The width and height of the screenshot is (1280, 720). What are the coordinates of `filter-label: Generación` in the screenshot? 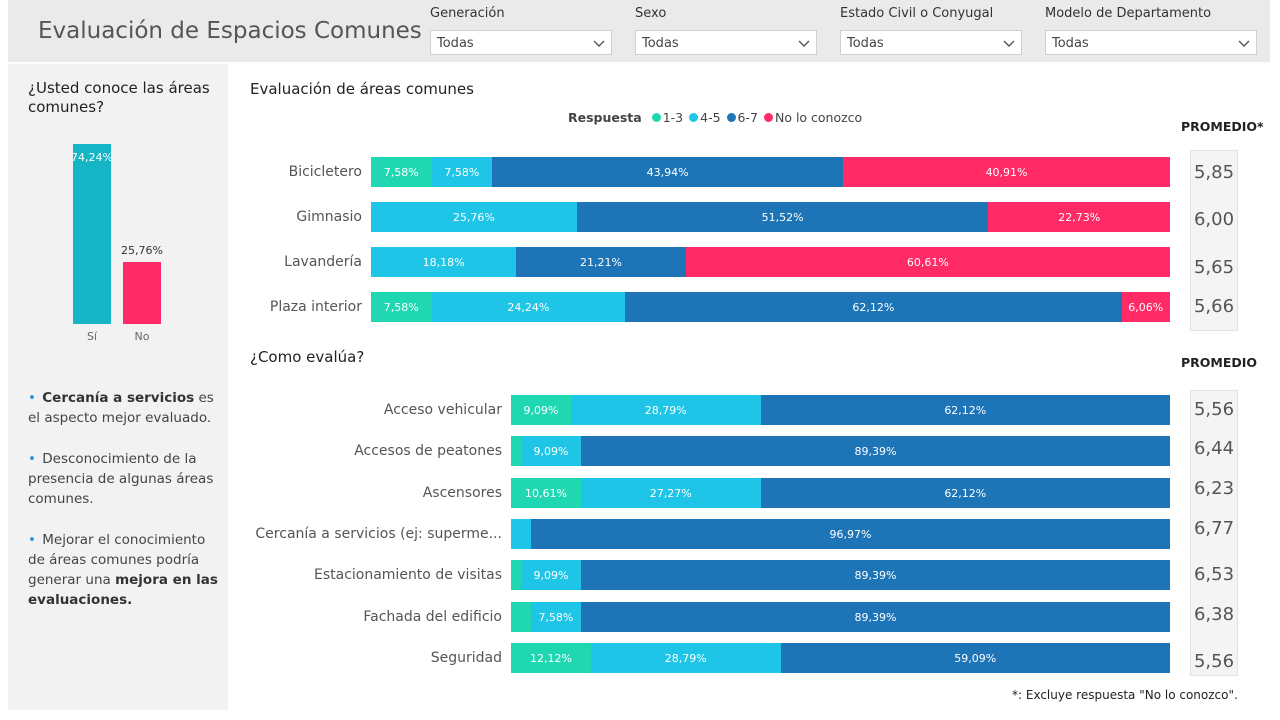 It's located at (467, 13).